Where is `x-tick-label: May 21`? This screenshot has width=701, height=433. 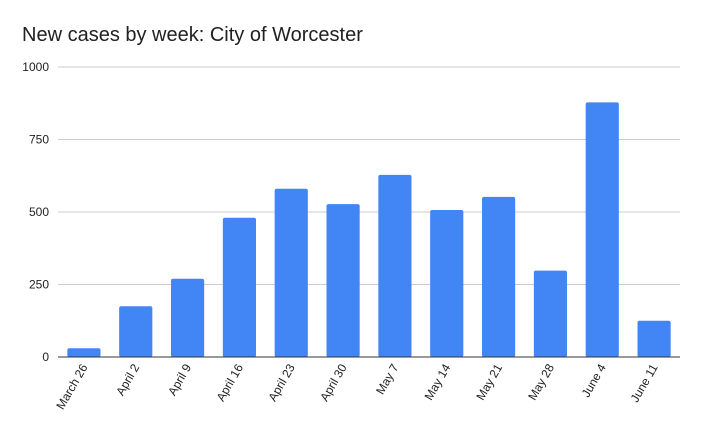
x-tick-label: May 21 is located at coordinates (489, 381).